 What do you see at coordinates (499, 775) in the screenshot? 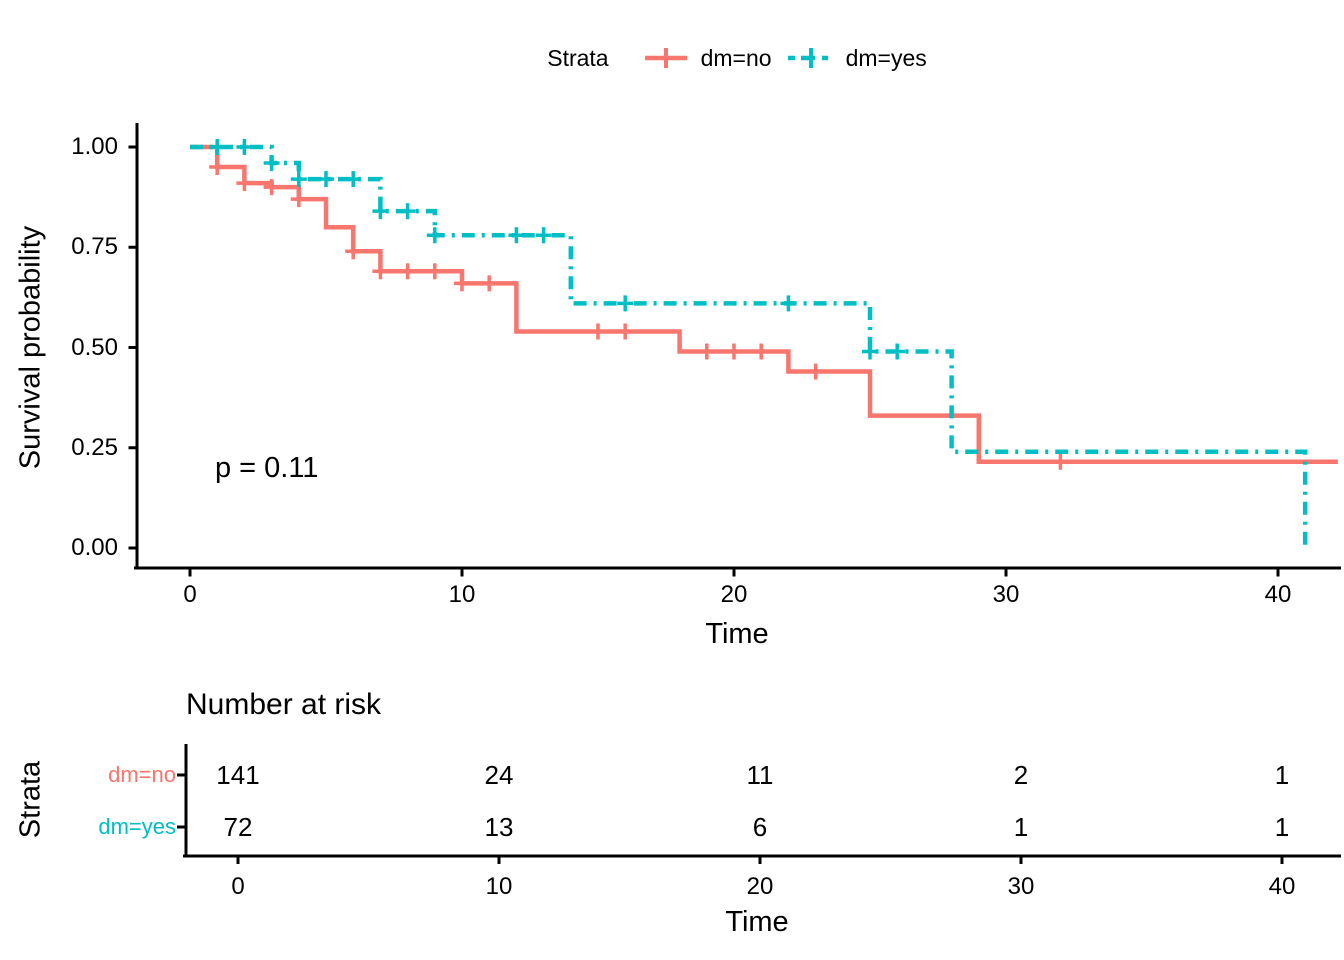
I see `risk-count-dm-no-t10: 24` at bounding box center [499, 775].